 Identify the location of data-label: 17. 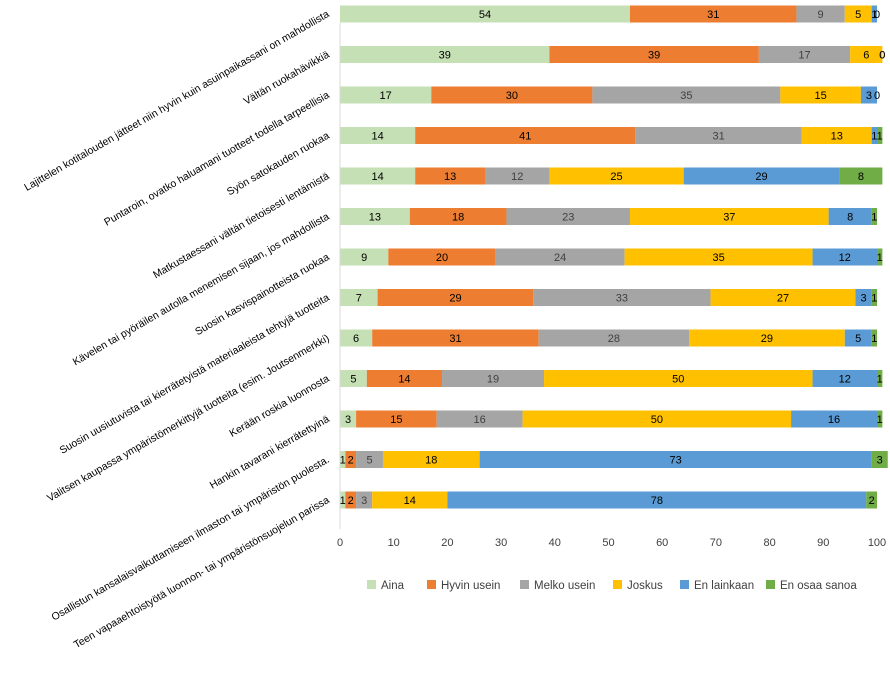
(386, 96).